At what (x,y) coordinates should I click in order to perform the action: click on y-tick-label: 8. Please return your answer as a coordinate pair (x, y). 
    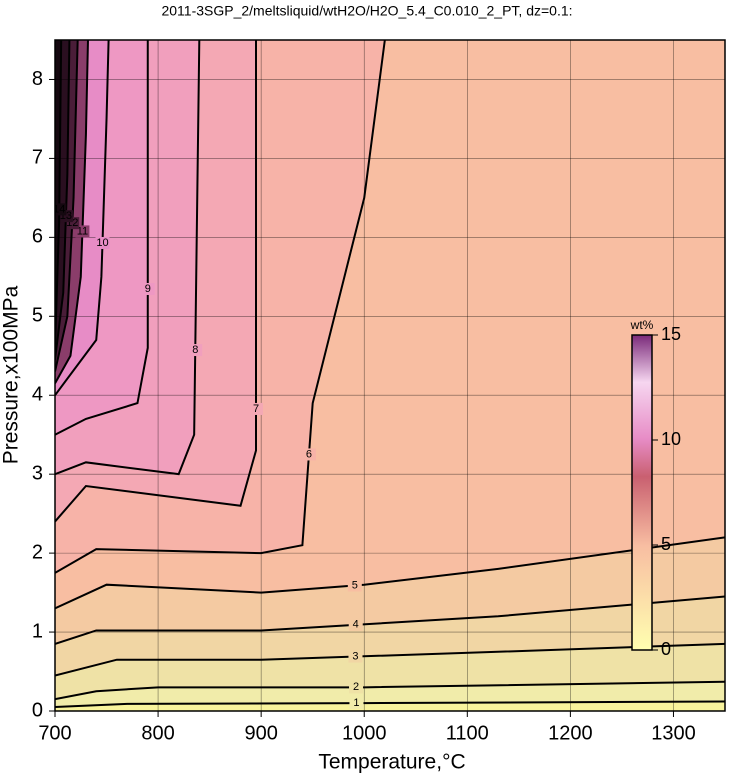
    Looking at the image, I should click on (37, 79).